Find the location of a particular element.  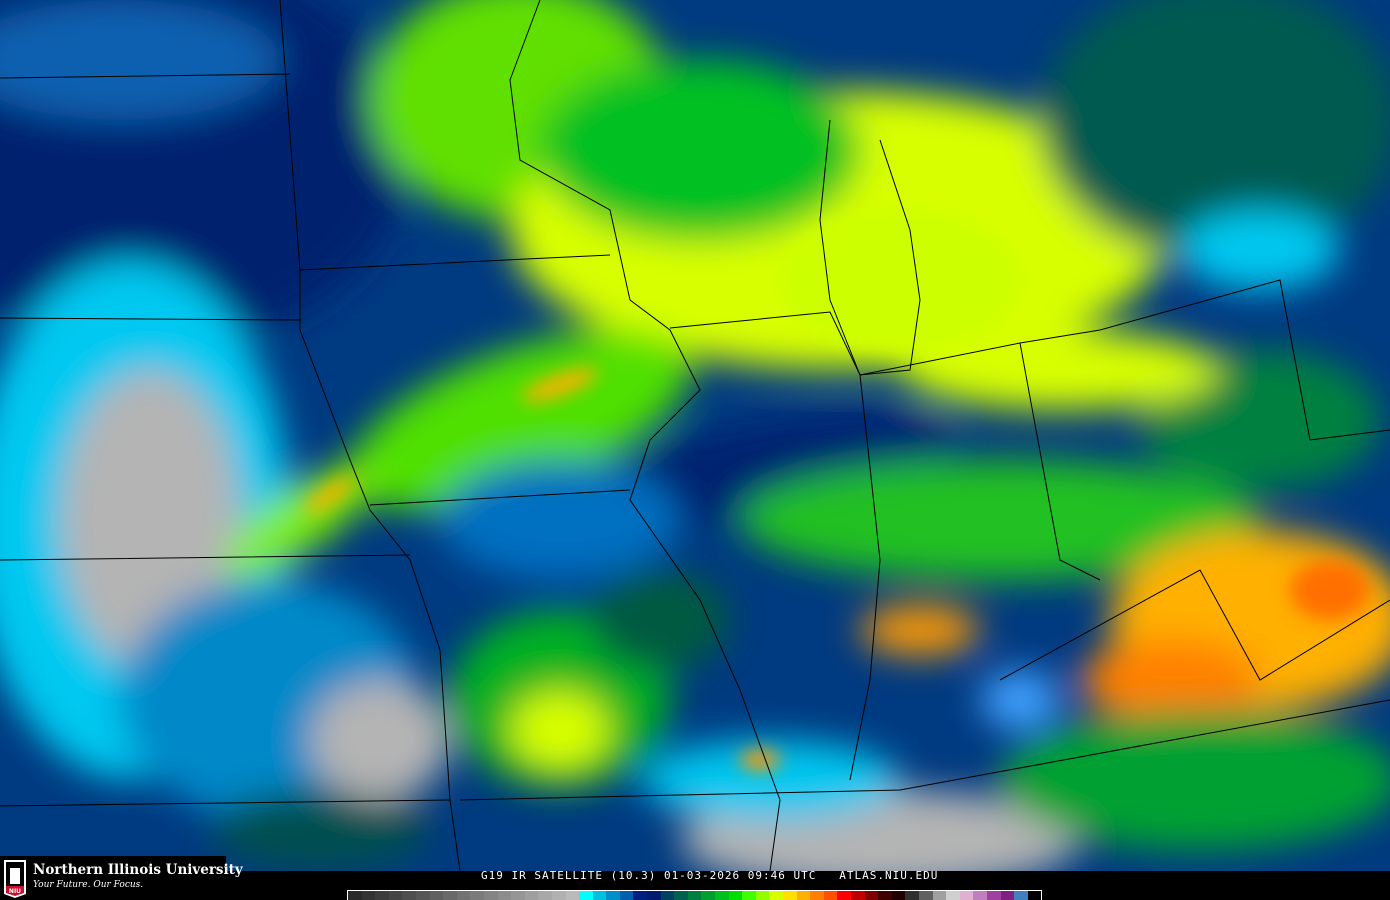

university-name: Northern Illinois University is located at coordinates (138, 870).